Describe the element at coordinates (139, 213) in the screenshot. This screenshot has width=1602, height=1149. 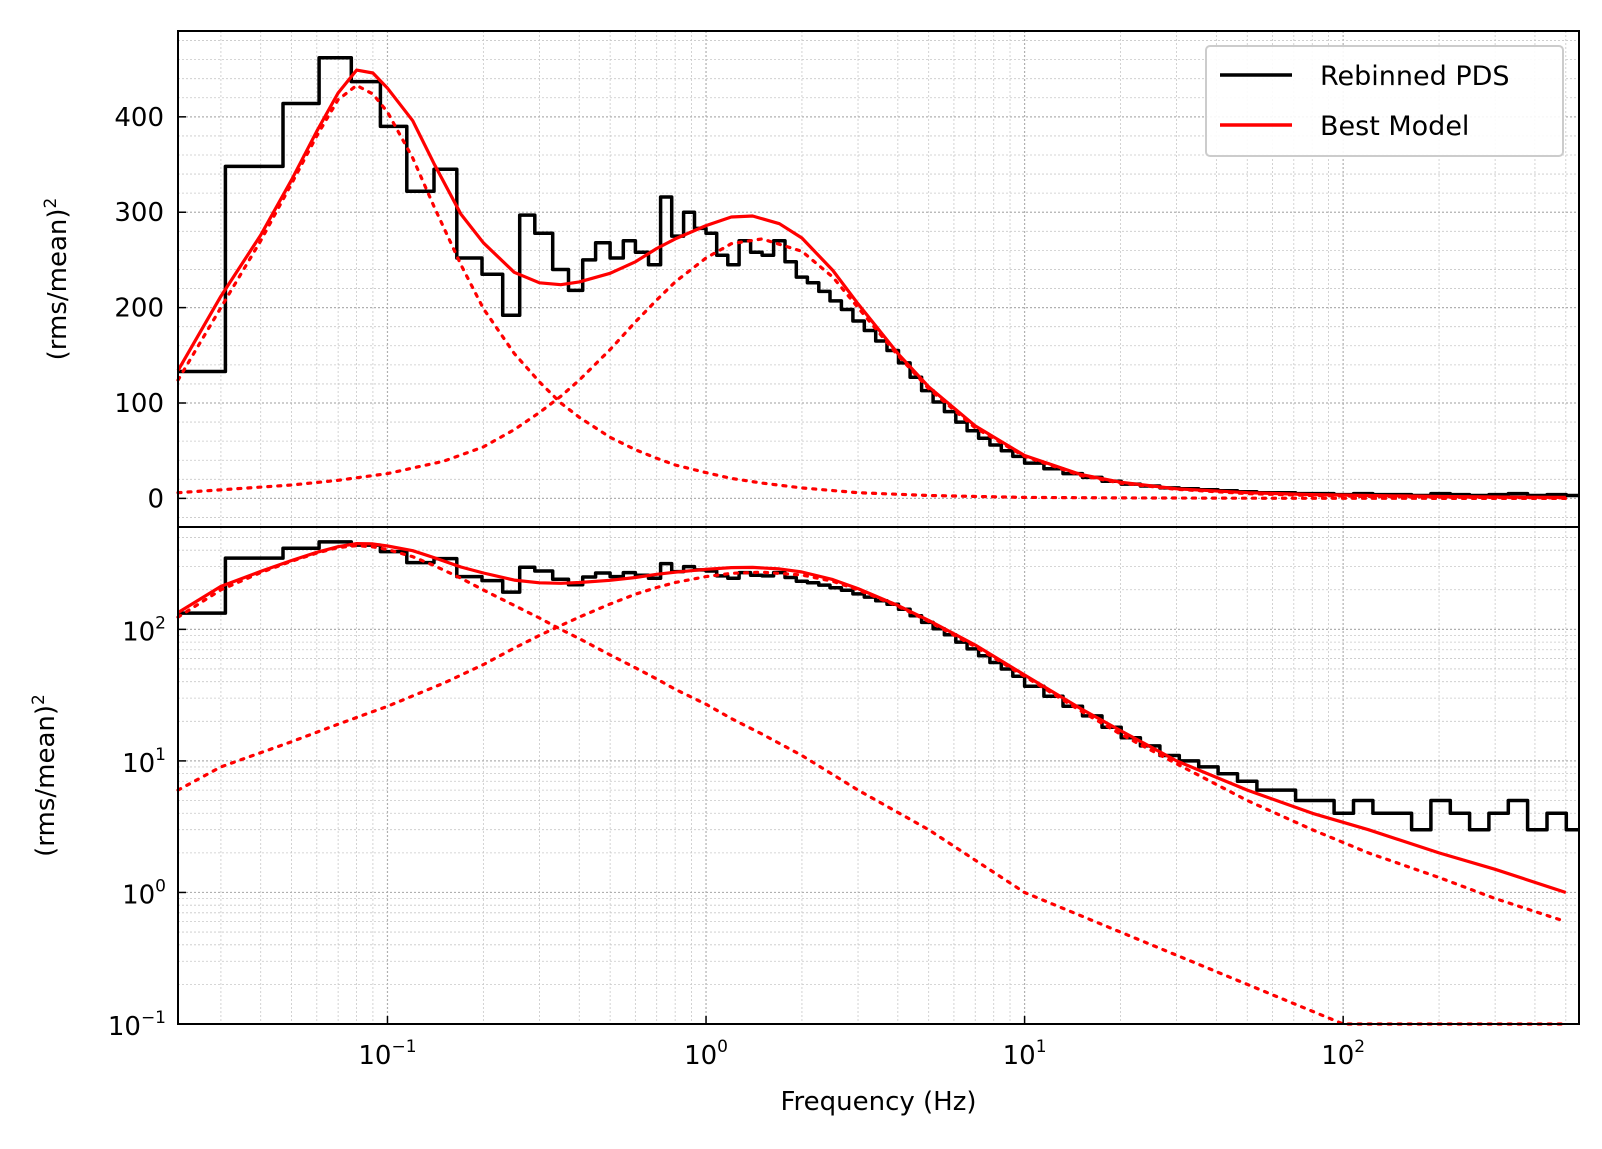
I see `y-tick-label: 300` at that location.